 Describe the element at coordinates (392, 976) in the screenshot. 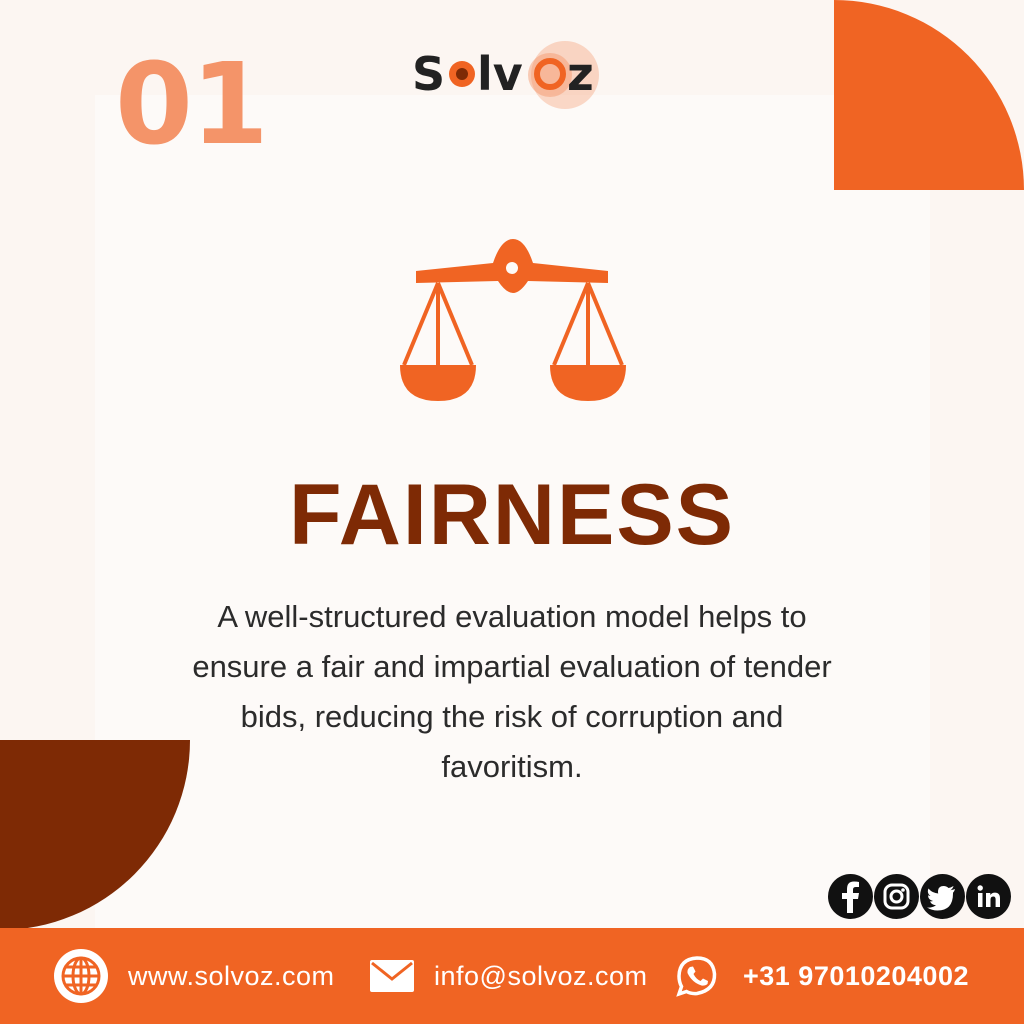

I see `mail-icon` at that location.